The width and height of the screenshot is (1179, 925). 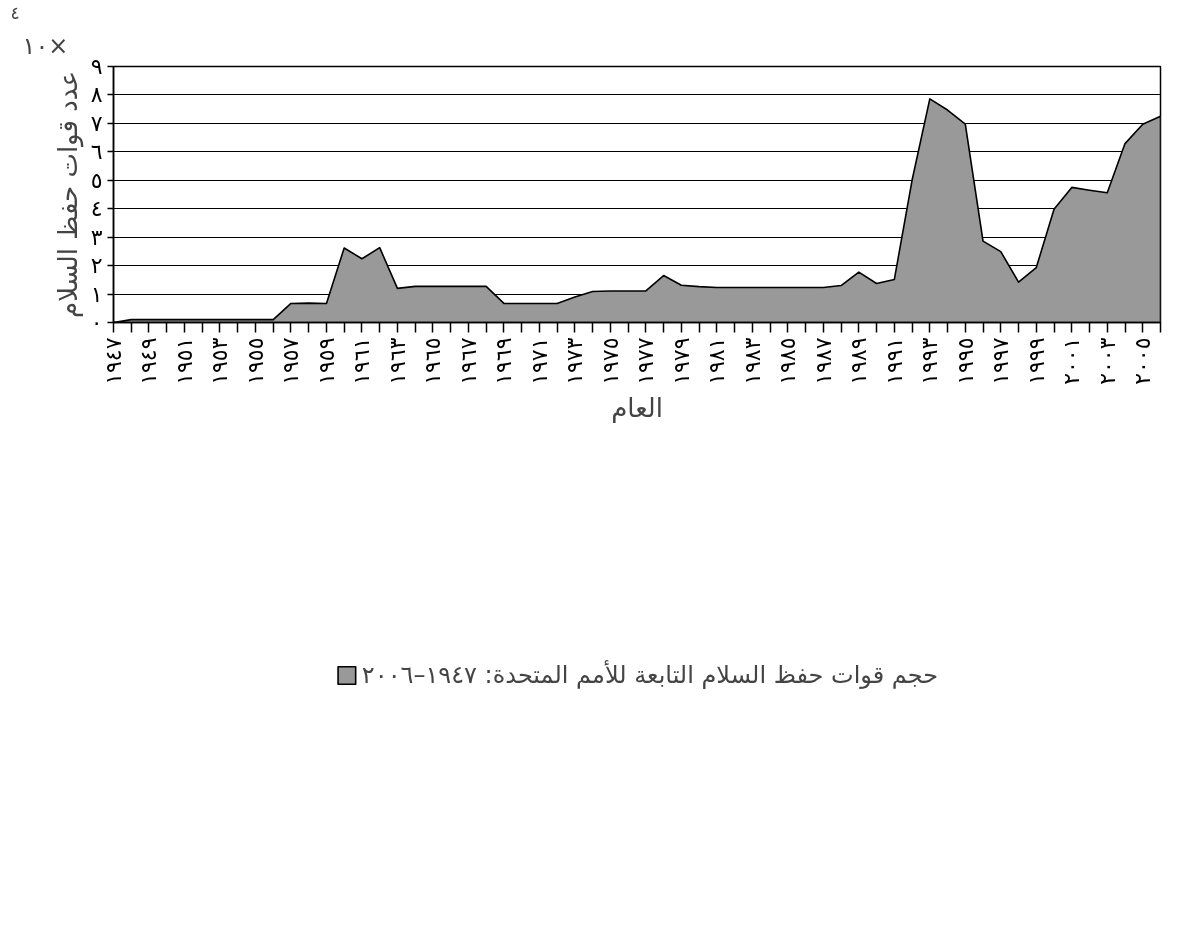 What do you see at coordinates (113, 361) in the screenshot?
I see `x-tick-label: ١٩٤٧` at bounding box center [113, 361].